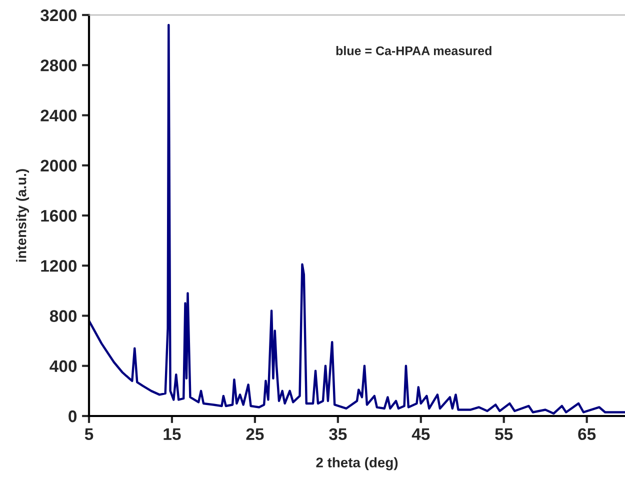  Describe the element at coordinates (59, 216) in the screenshot. I see `y-tick-label: 1600` at that location.